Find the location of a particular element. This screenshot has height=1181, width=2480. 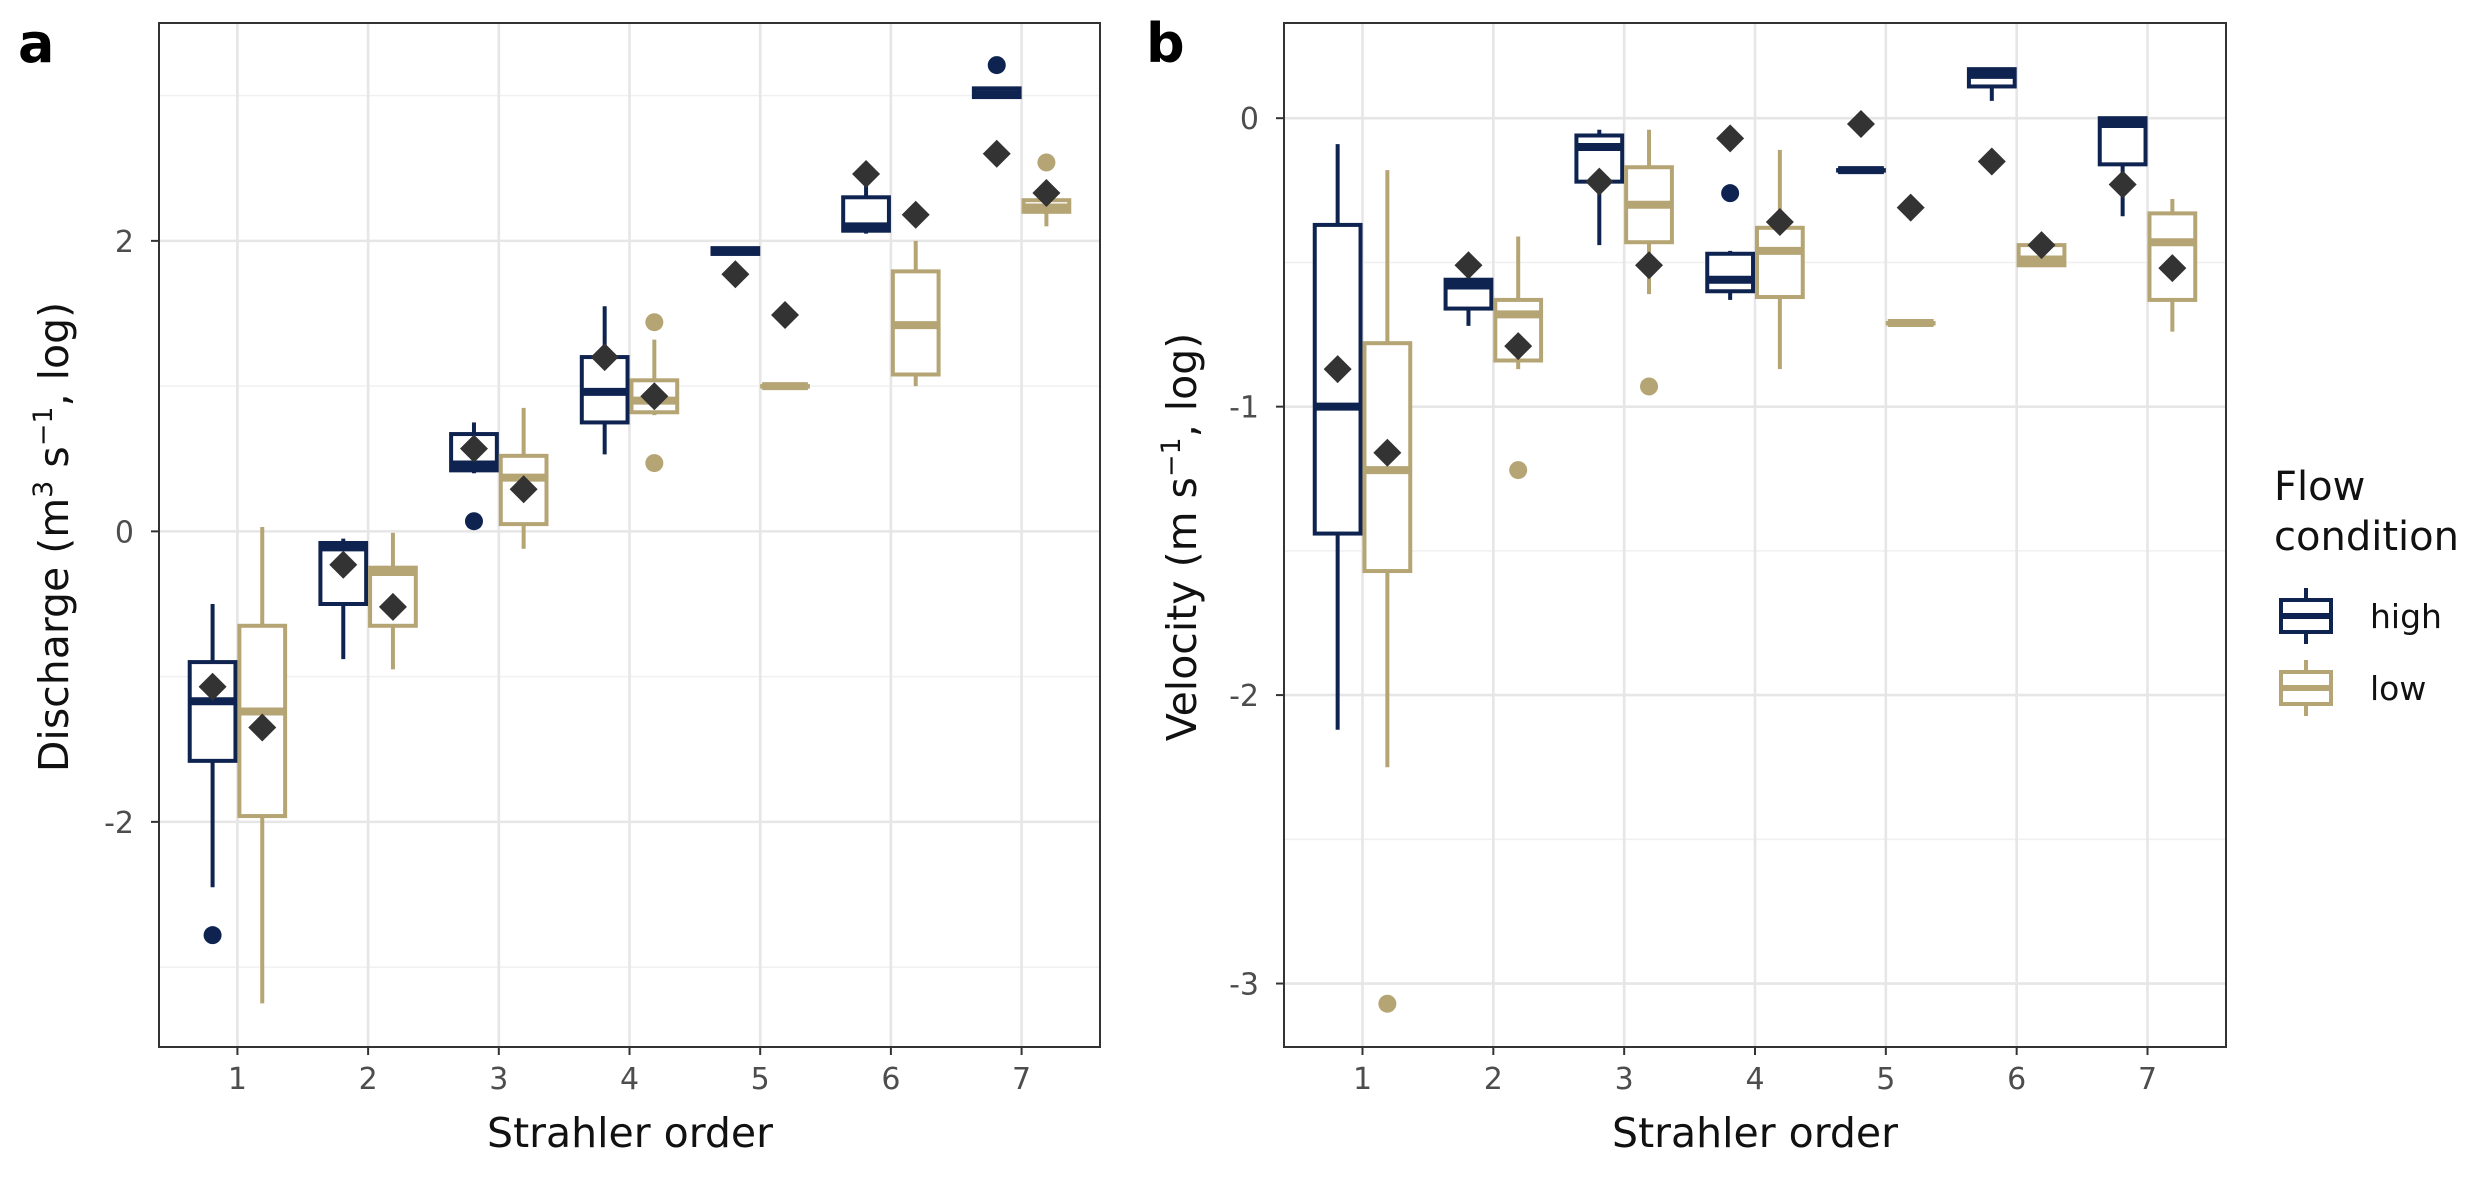

y-tick-label: 0 is located at coordinates (1249, 119).